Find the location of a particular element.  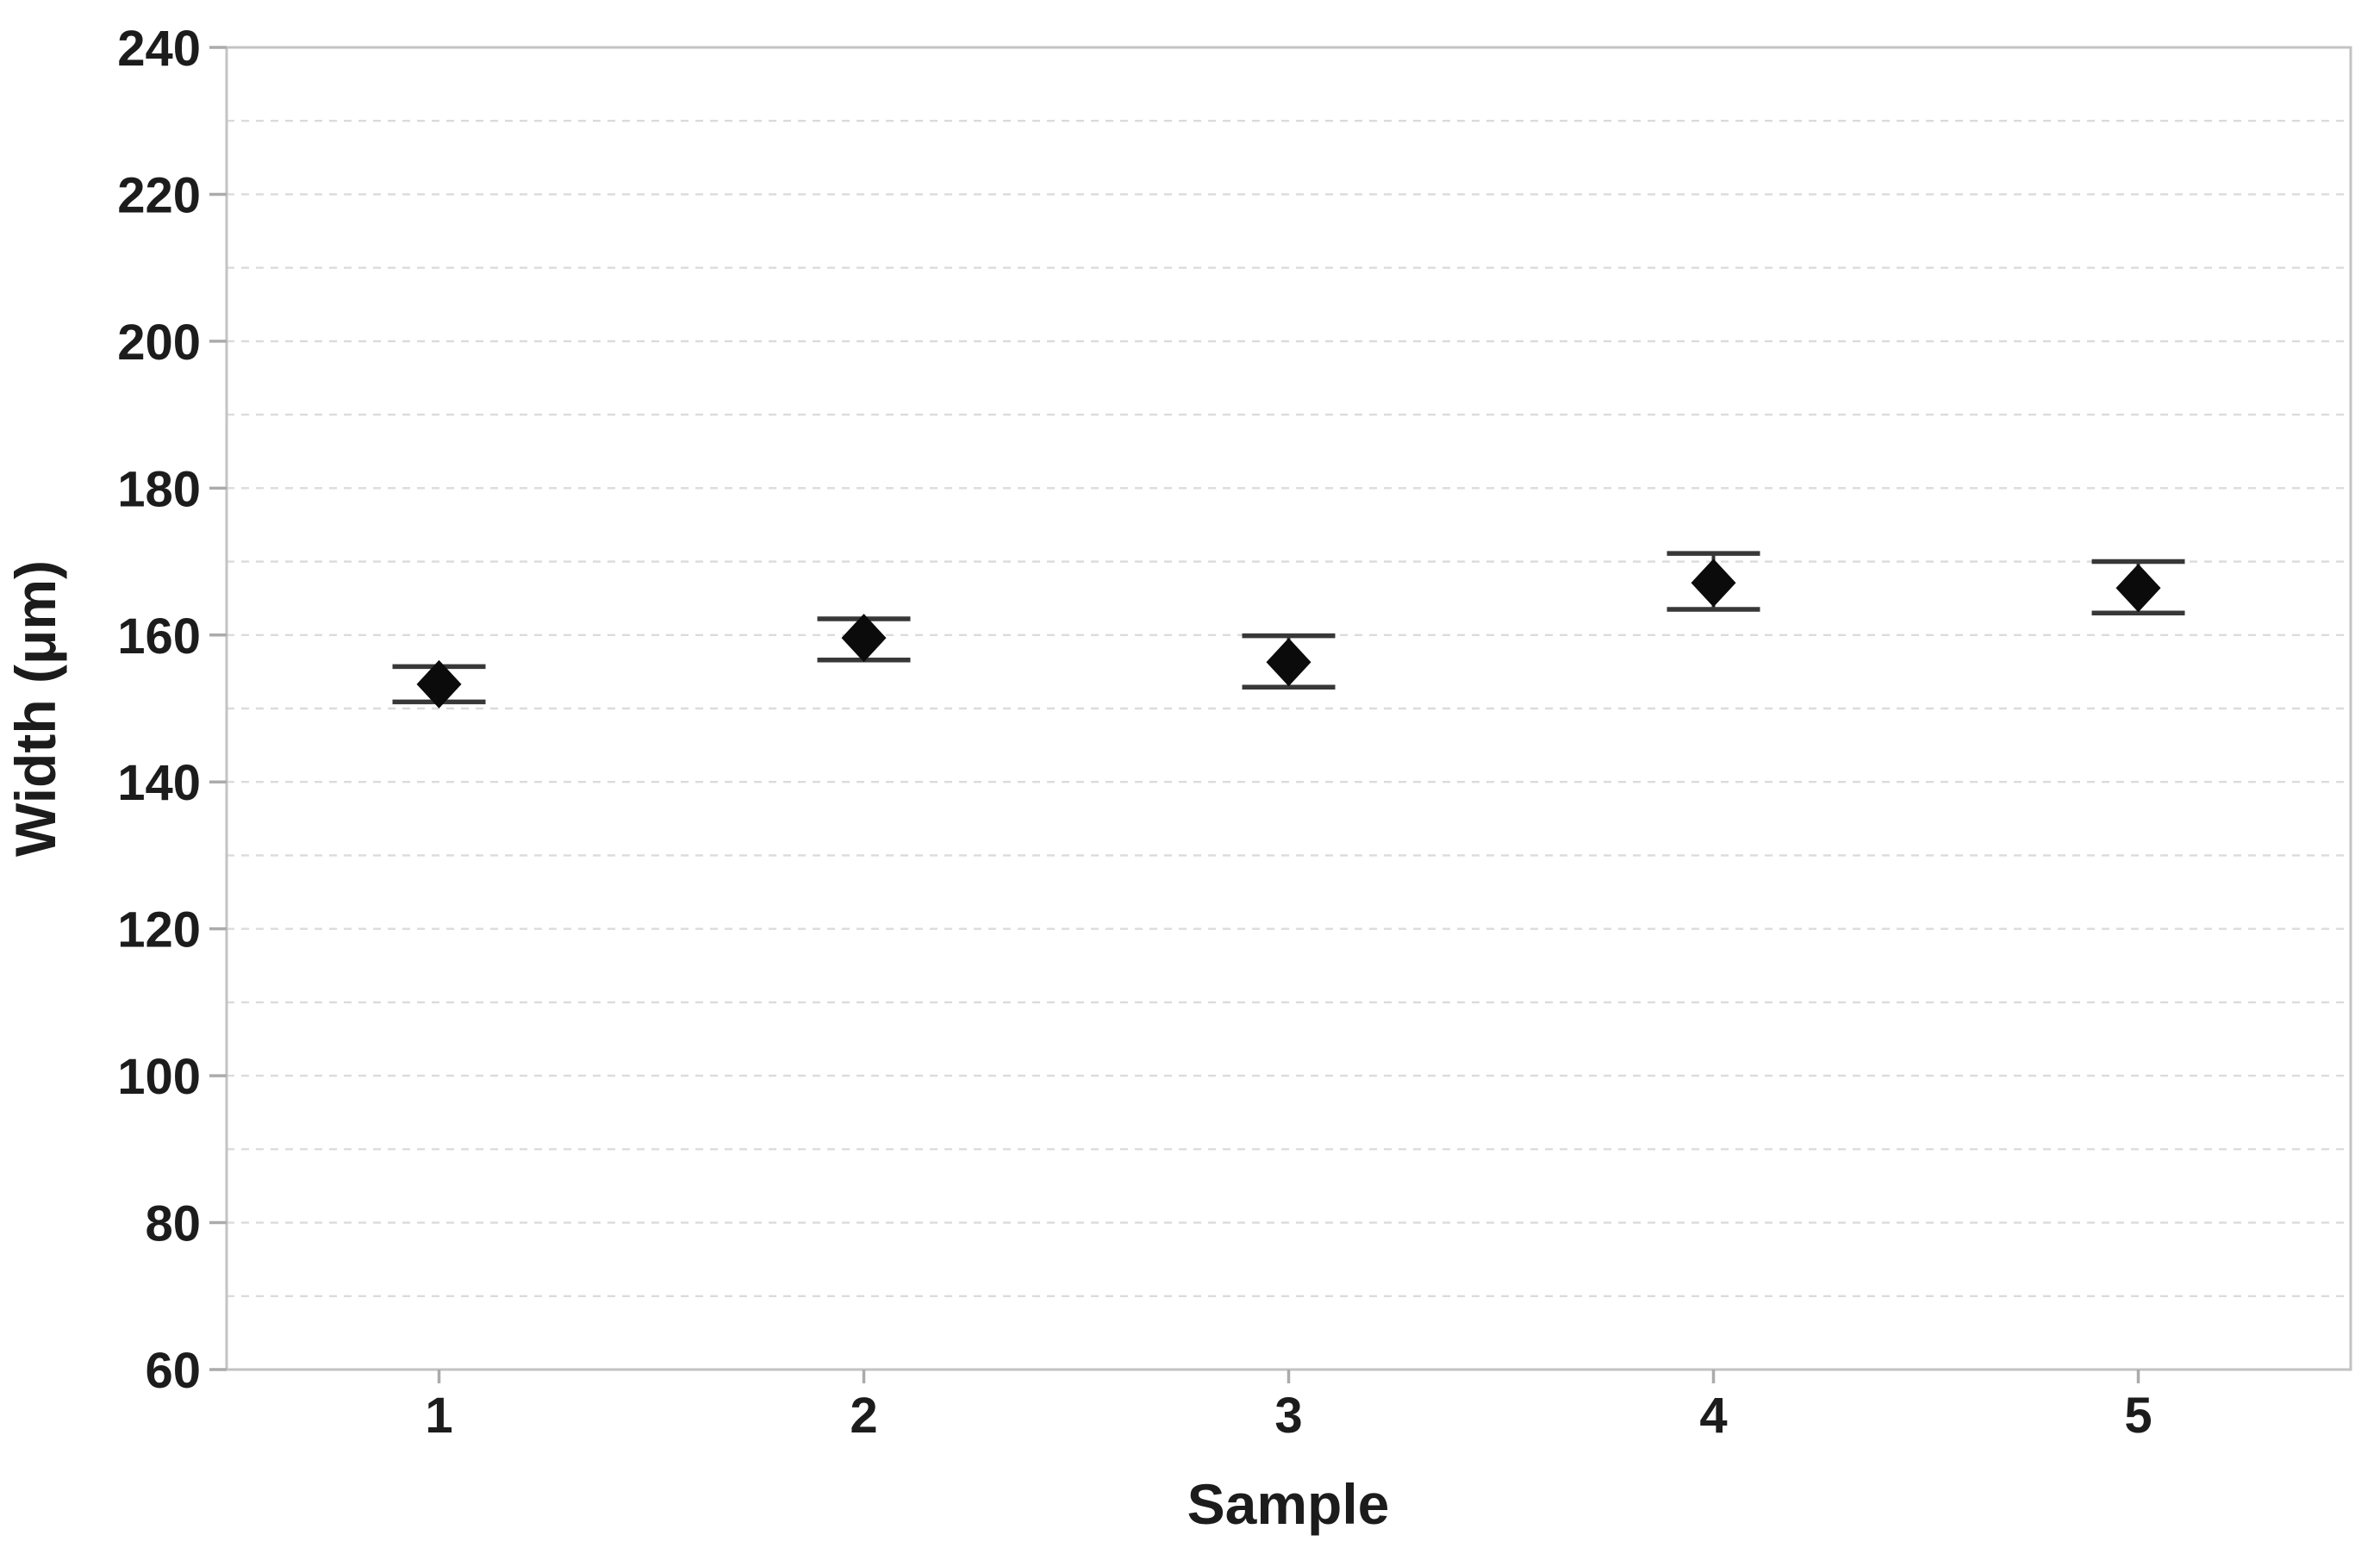

y-axis-title: Width (μm) is located at coordinates (35, 708).